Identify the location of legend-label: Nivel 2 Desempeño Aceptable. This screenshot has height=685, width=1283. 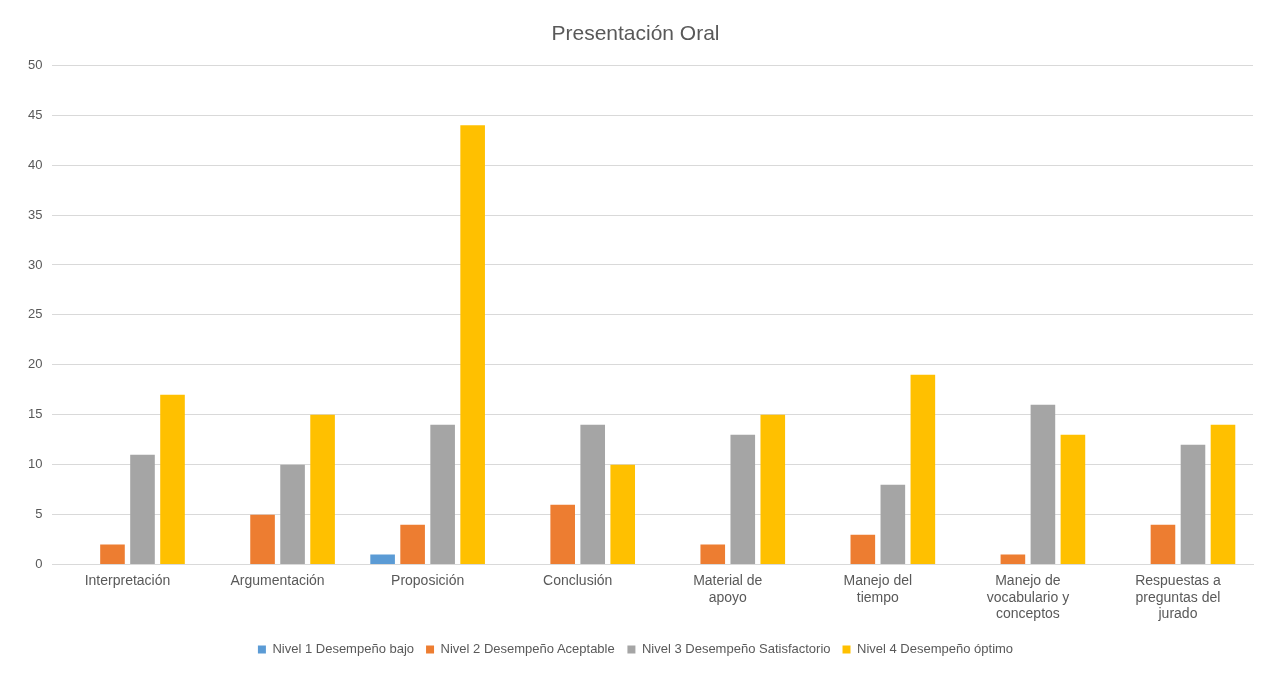
(527, 649).